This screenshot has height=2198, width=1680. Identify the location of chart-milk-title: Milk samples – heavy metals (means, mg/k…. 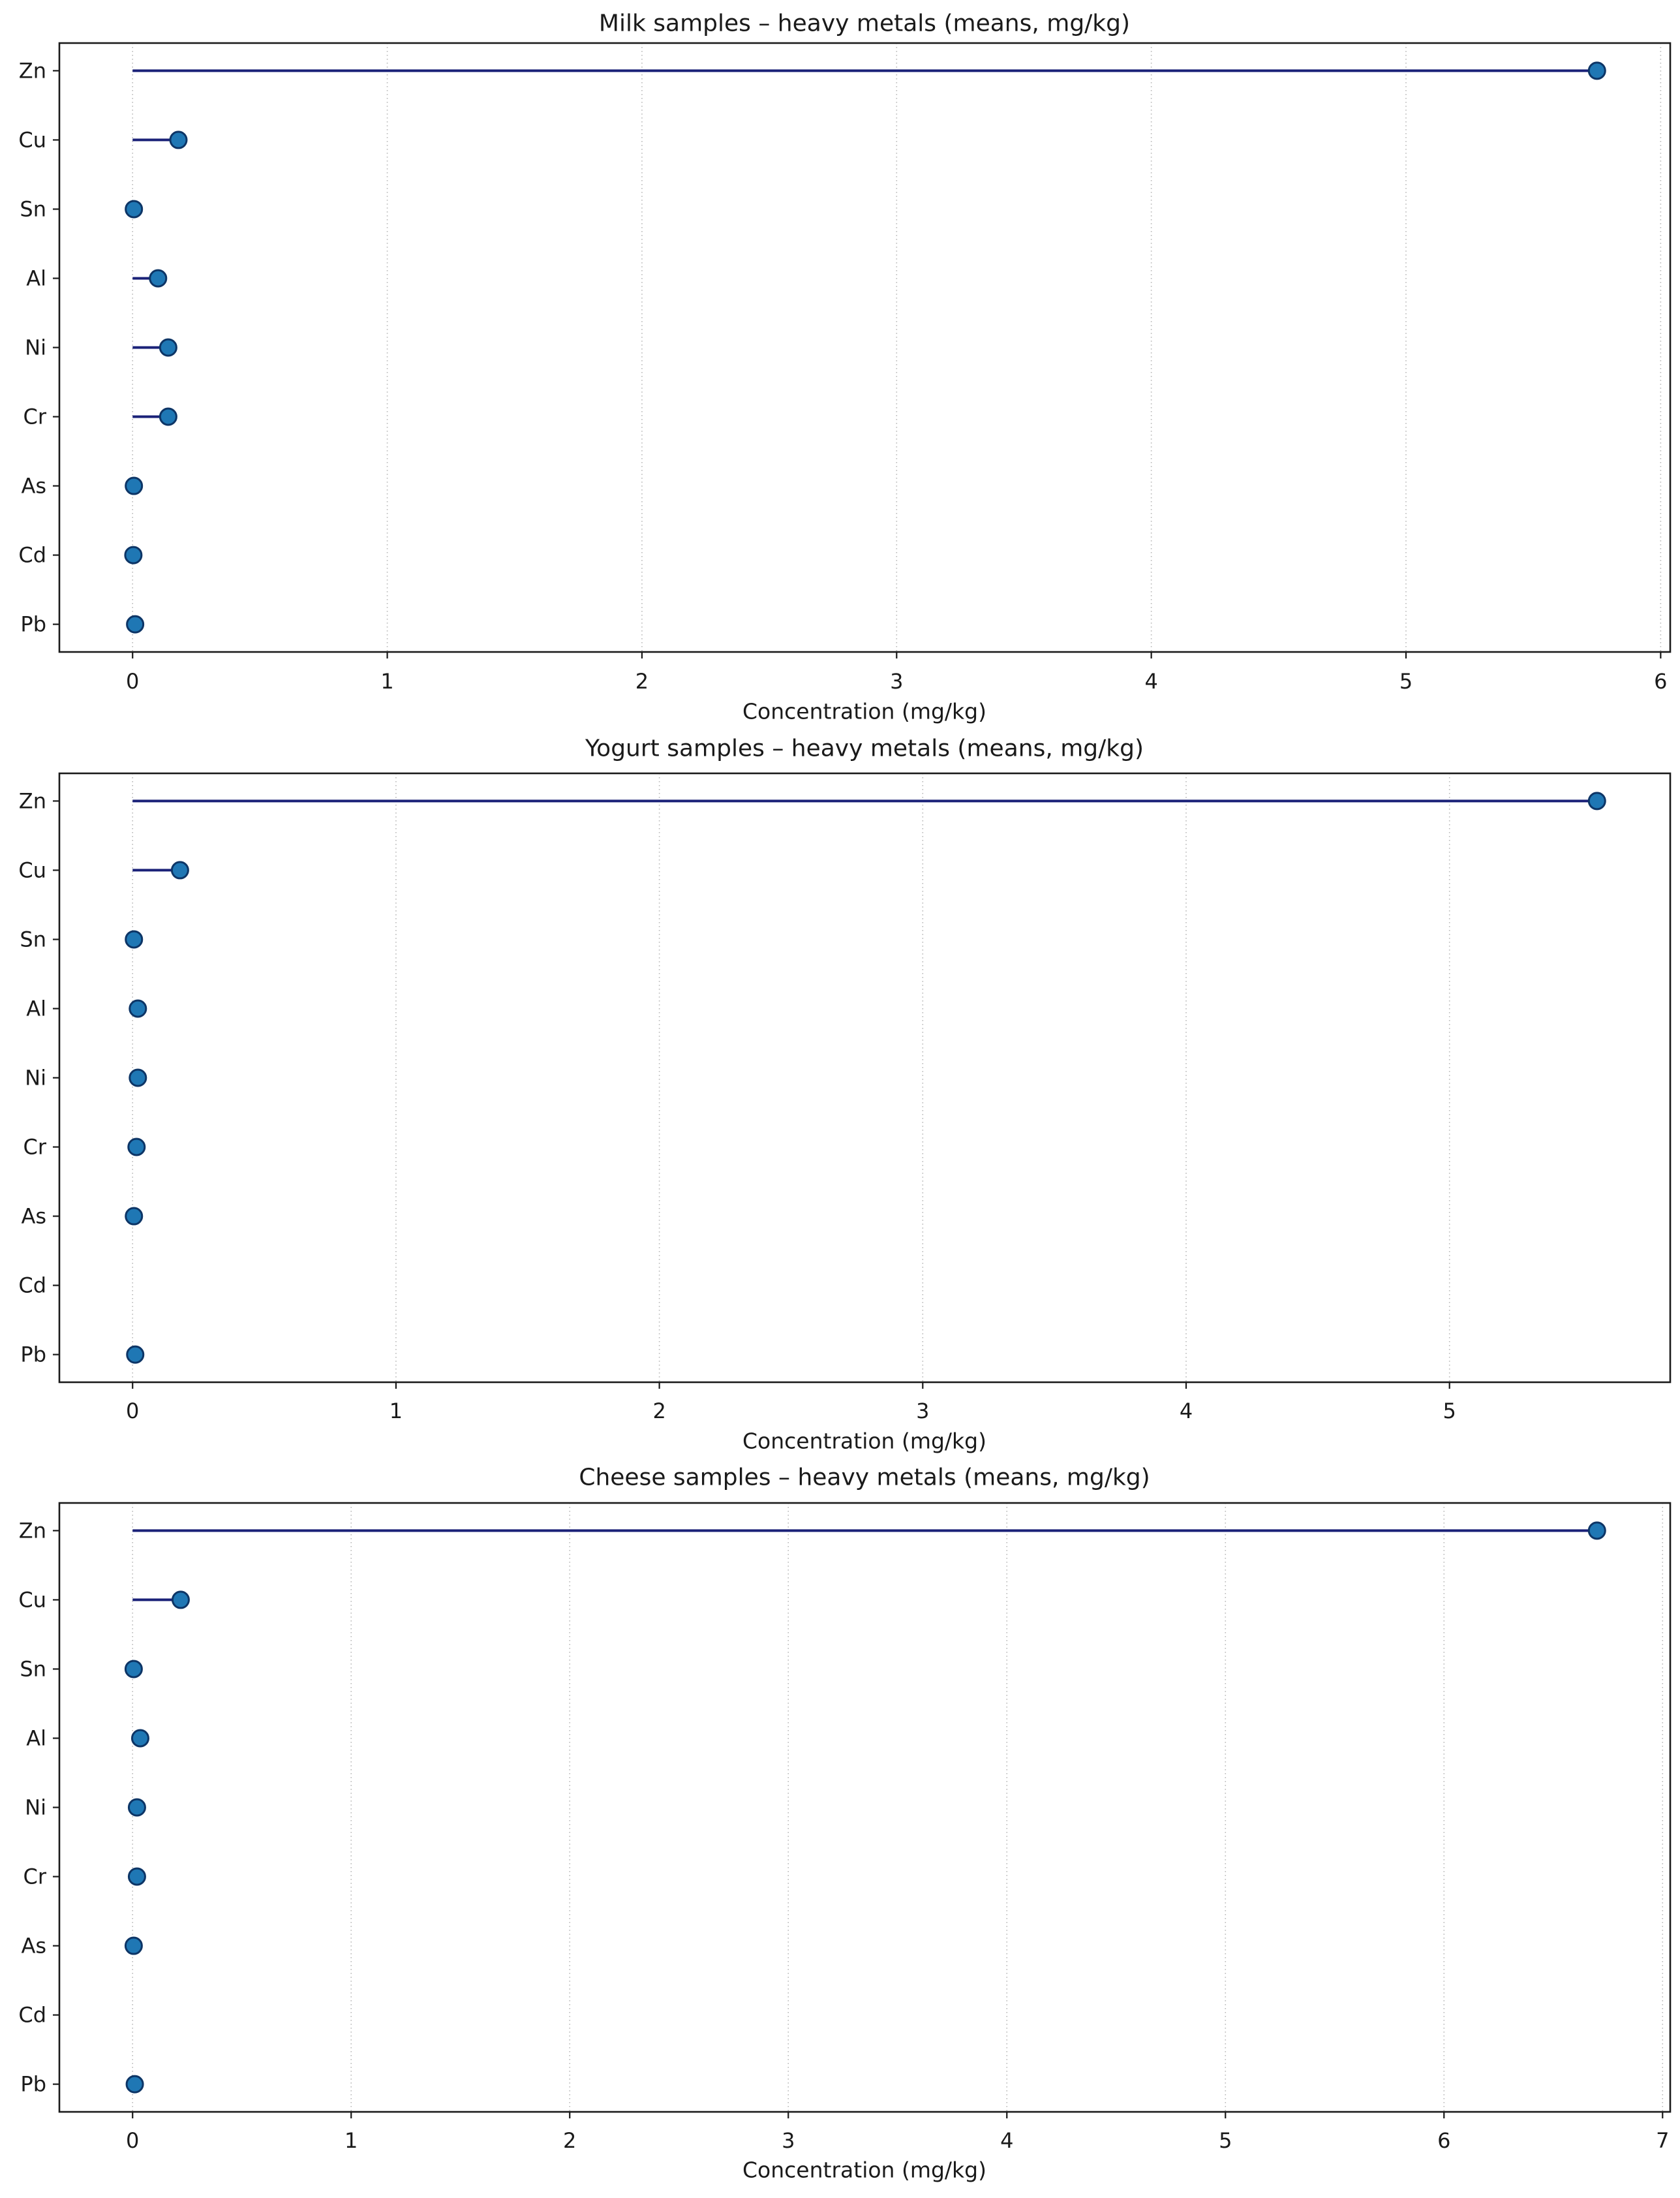
(865, 23).